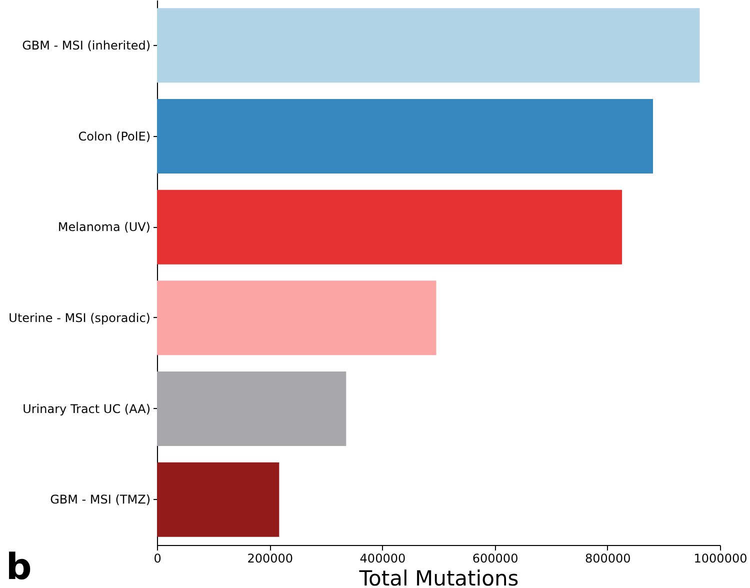  Describe the element at coordinates (79, 317) in the screenshot. I see `y-tick-label: Uterine - MSI (sporadic)` at that location.